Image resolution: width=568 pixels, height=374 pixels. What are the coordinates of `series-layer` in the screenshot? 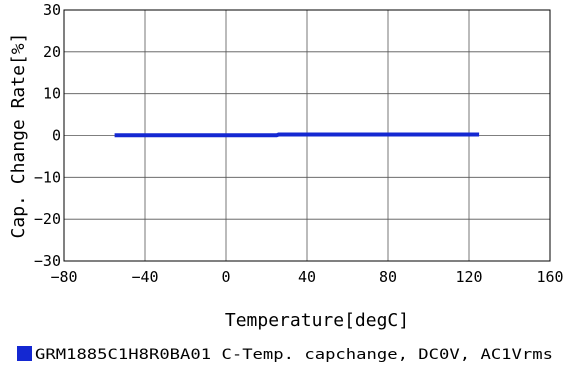 It's located at (297, 135).